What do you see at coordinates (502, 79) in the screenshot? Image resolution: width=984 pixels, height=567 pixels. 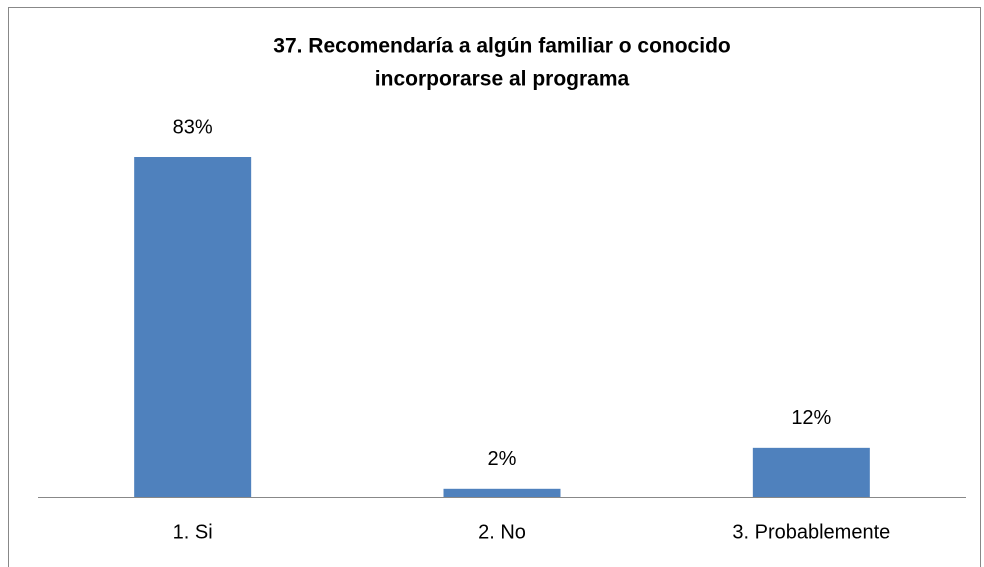 I see `chart-title: incorporarse al programa` at bounding box center [502, 79].